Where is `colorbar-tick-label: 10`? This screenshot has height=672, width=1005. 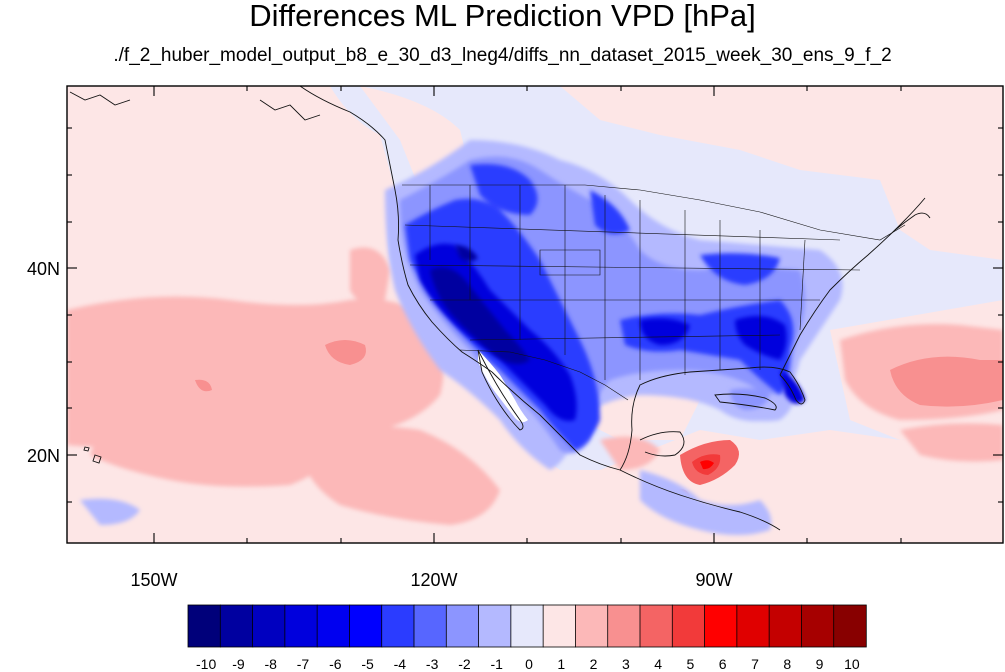
colorbar-tick-label: 10 is located at coordinates (852, 664).